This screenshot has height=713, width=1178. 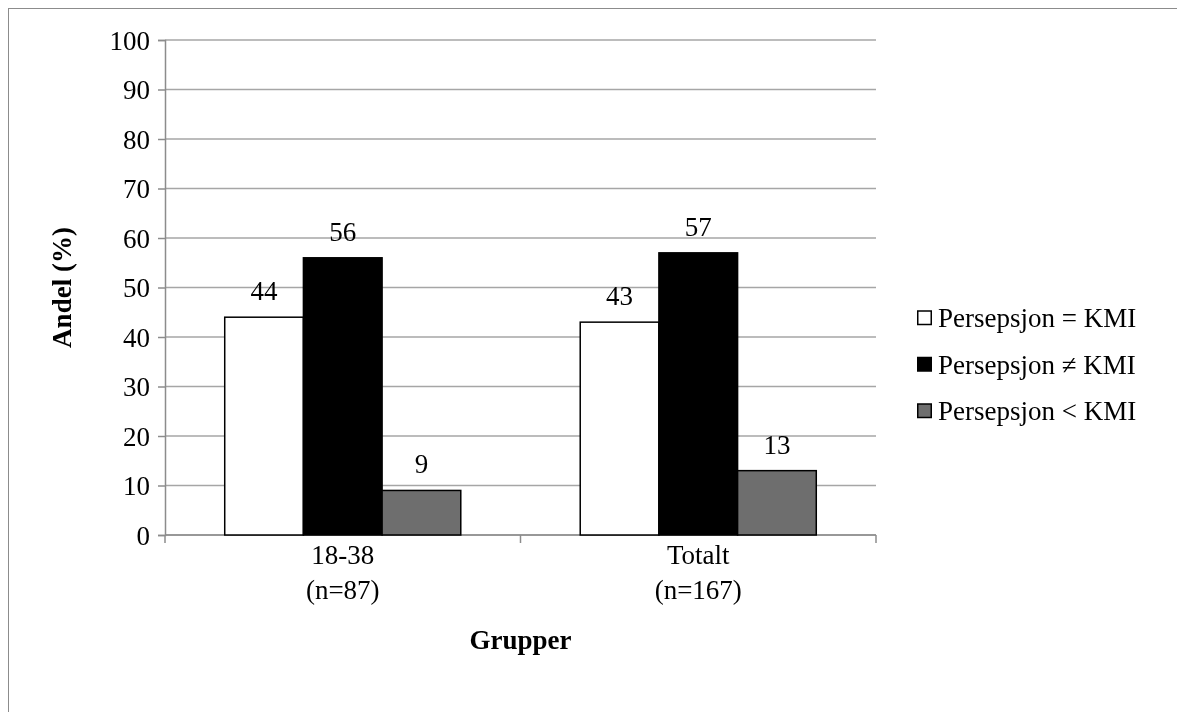 I want to click on y-tick-label: 40, so click(x=136, y=337).